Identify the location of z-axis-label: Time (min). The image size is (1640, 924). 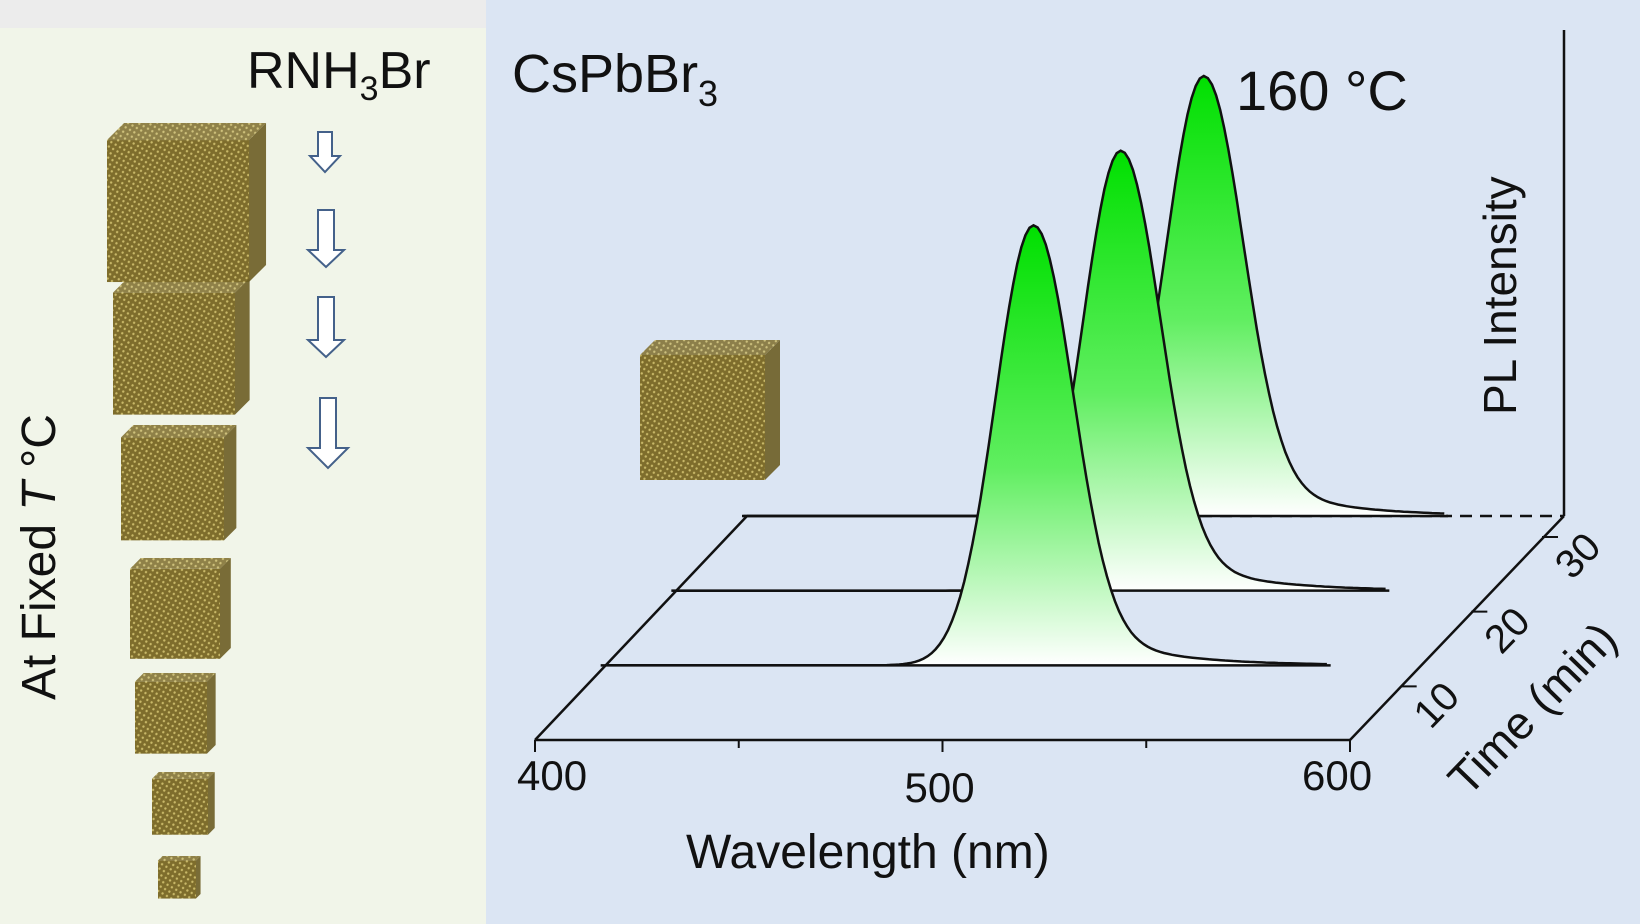
(1532, 708).